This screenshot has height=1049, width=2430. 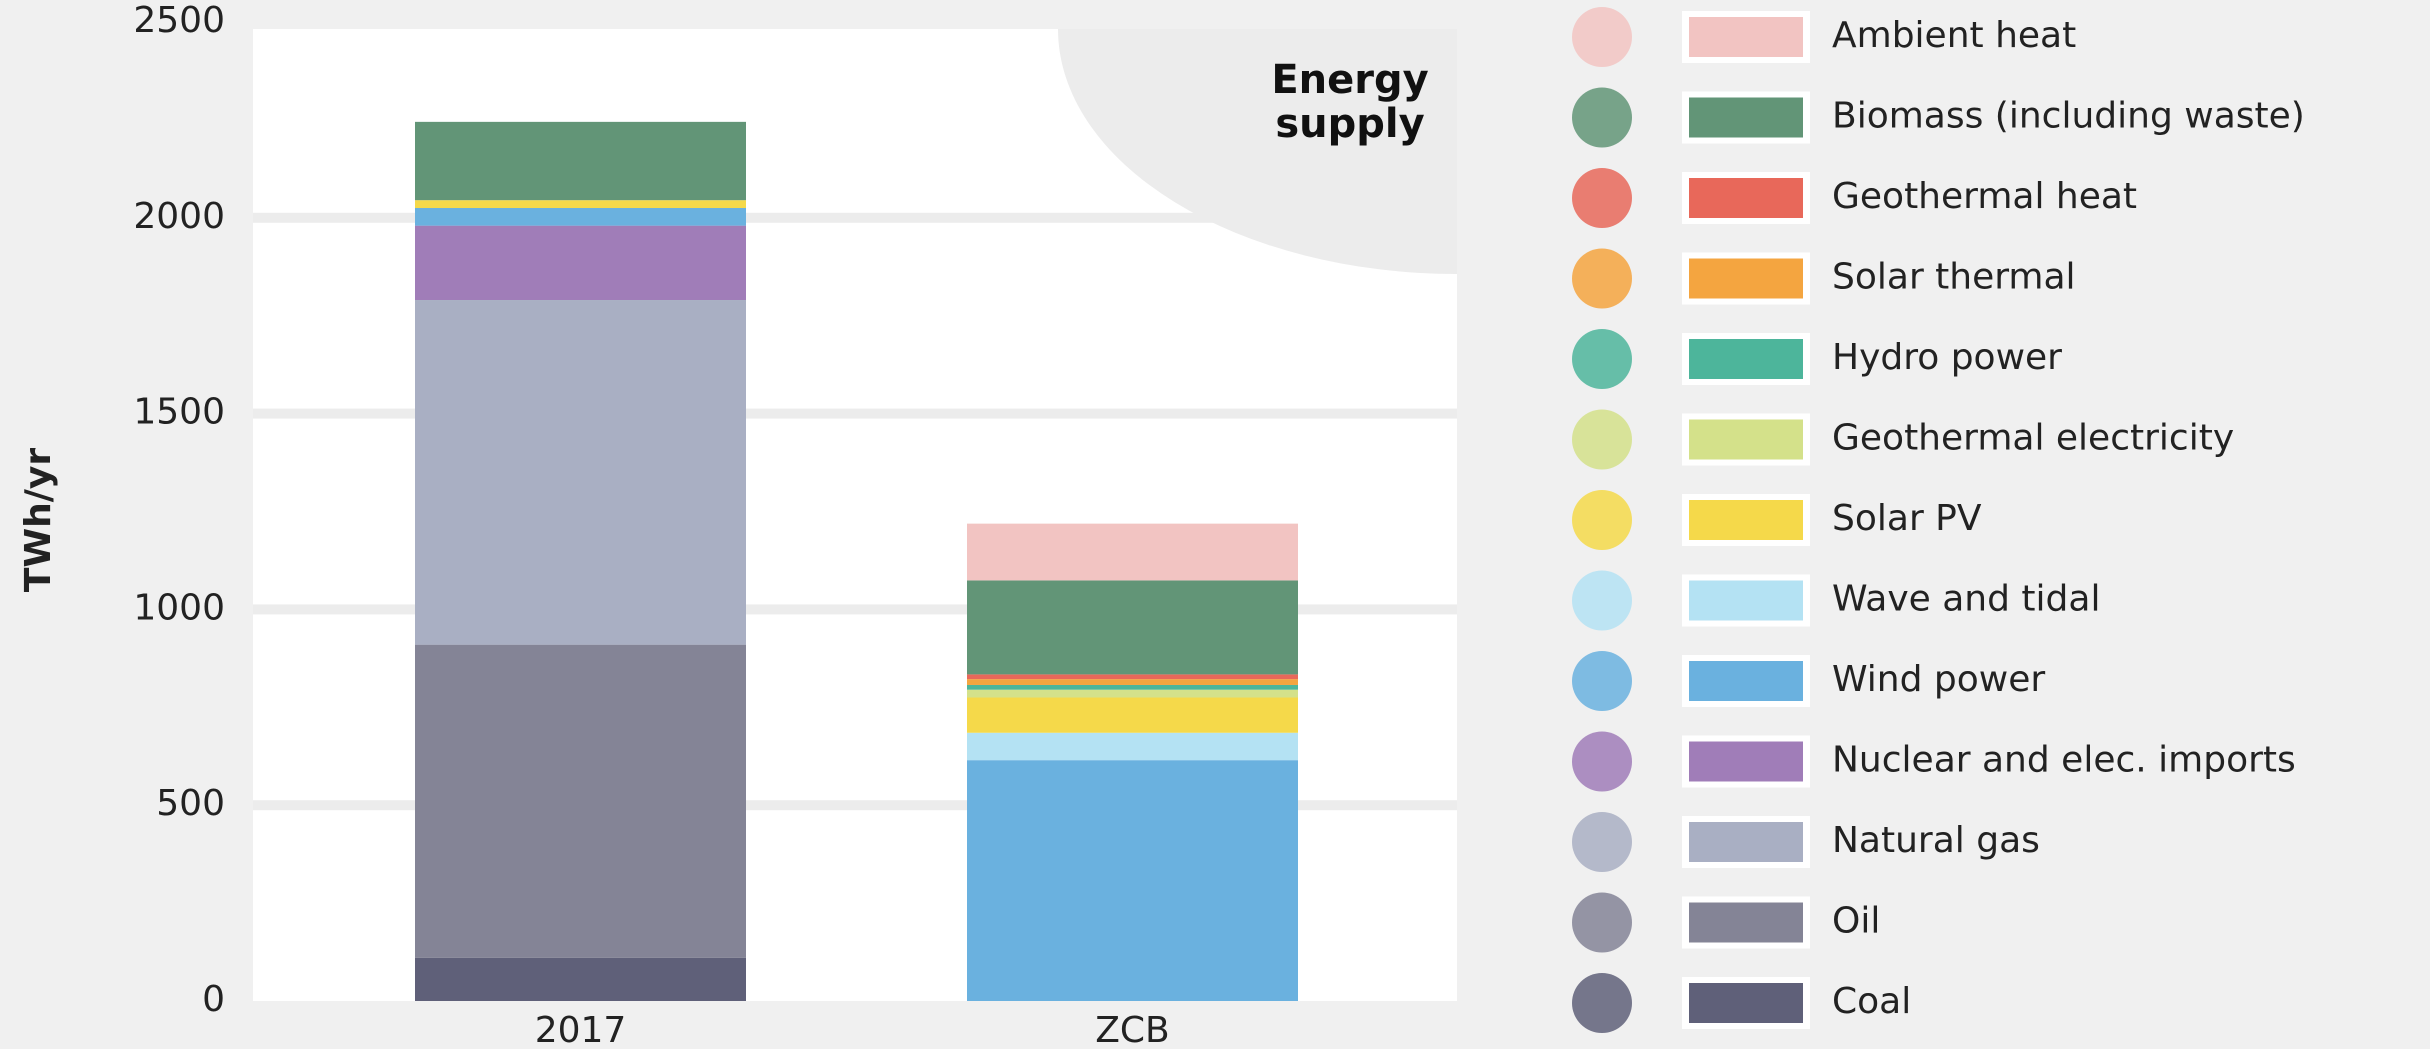 What do you see at coordinates (190, 803) in the screenshot?
I see `y-tick-label: 500` at bounding box center [190, 803].